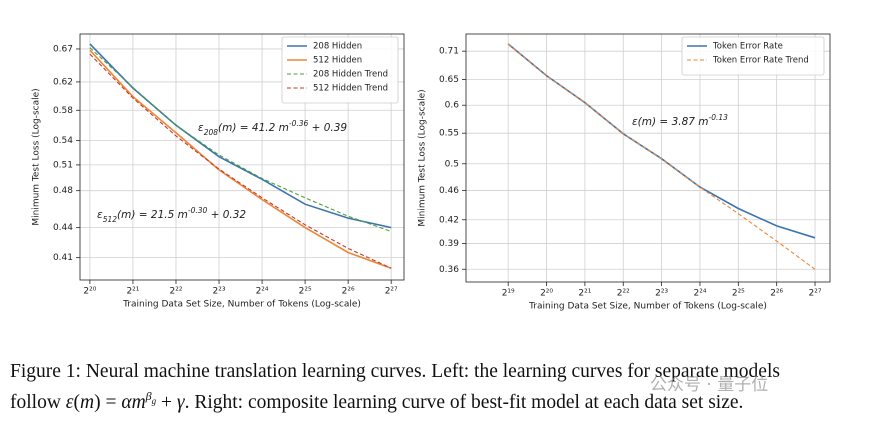 The width and height of the screenshot is (892, 426). I want to click on legend-label: 208 Hidden, so click(337, 47).